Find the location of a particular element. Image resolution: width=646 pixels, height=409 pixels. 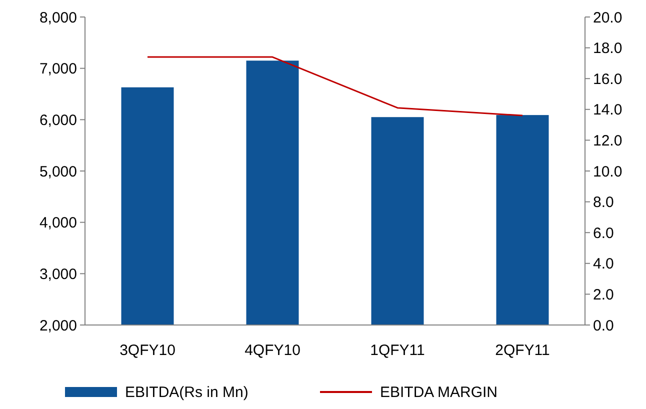

y-tick-label: 2,000 is located at coordinates (58, 325).